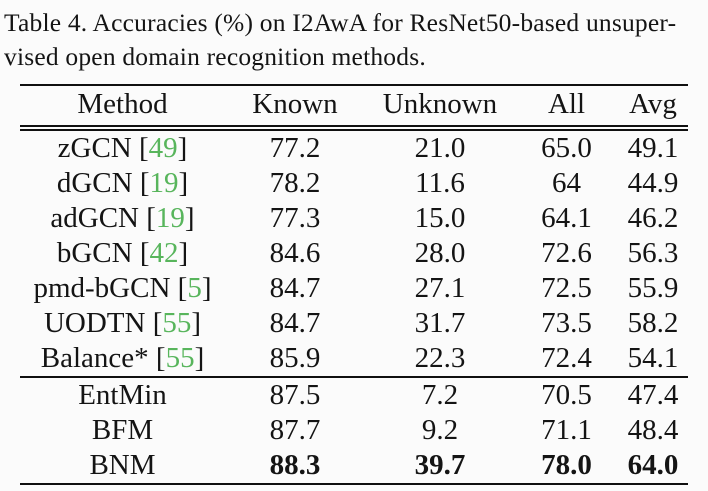 This screenshot has width=708, height=491. What do you see at coordinates (566, 357) in the screenshot?
I see `all-value: 72.4` at bounding box center [566, 357].